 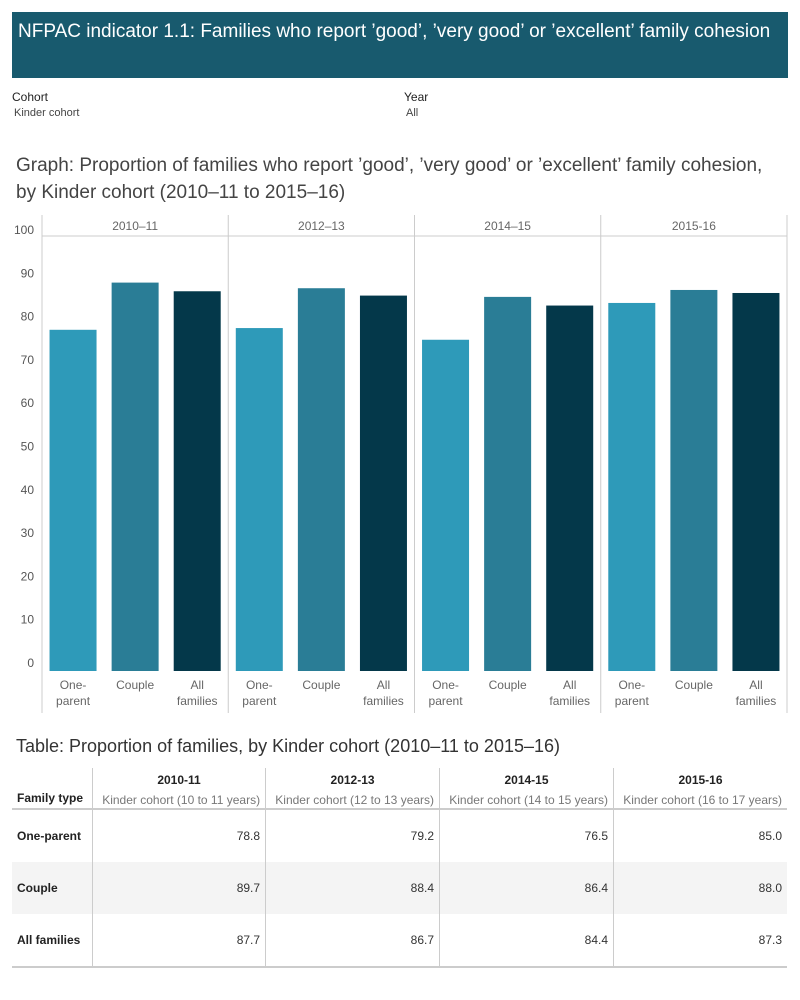 I want to click on cell: 86.4, so click(x=526, y=888).